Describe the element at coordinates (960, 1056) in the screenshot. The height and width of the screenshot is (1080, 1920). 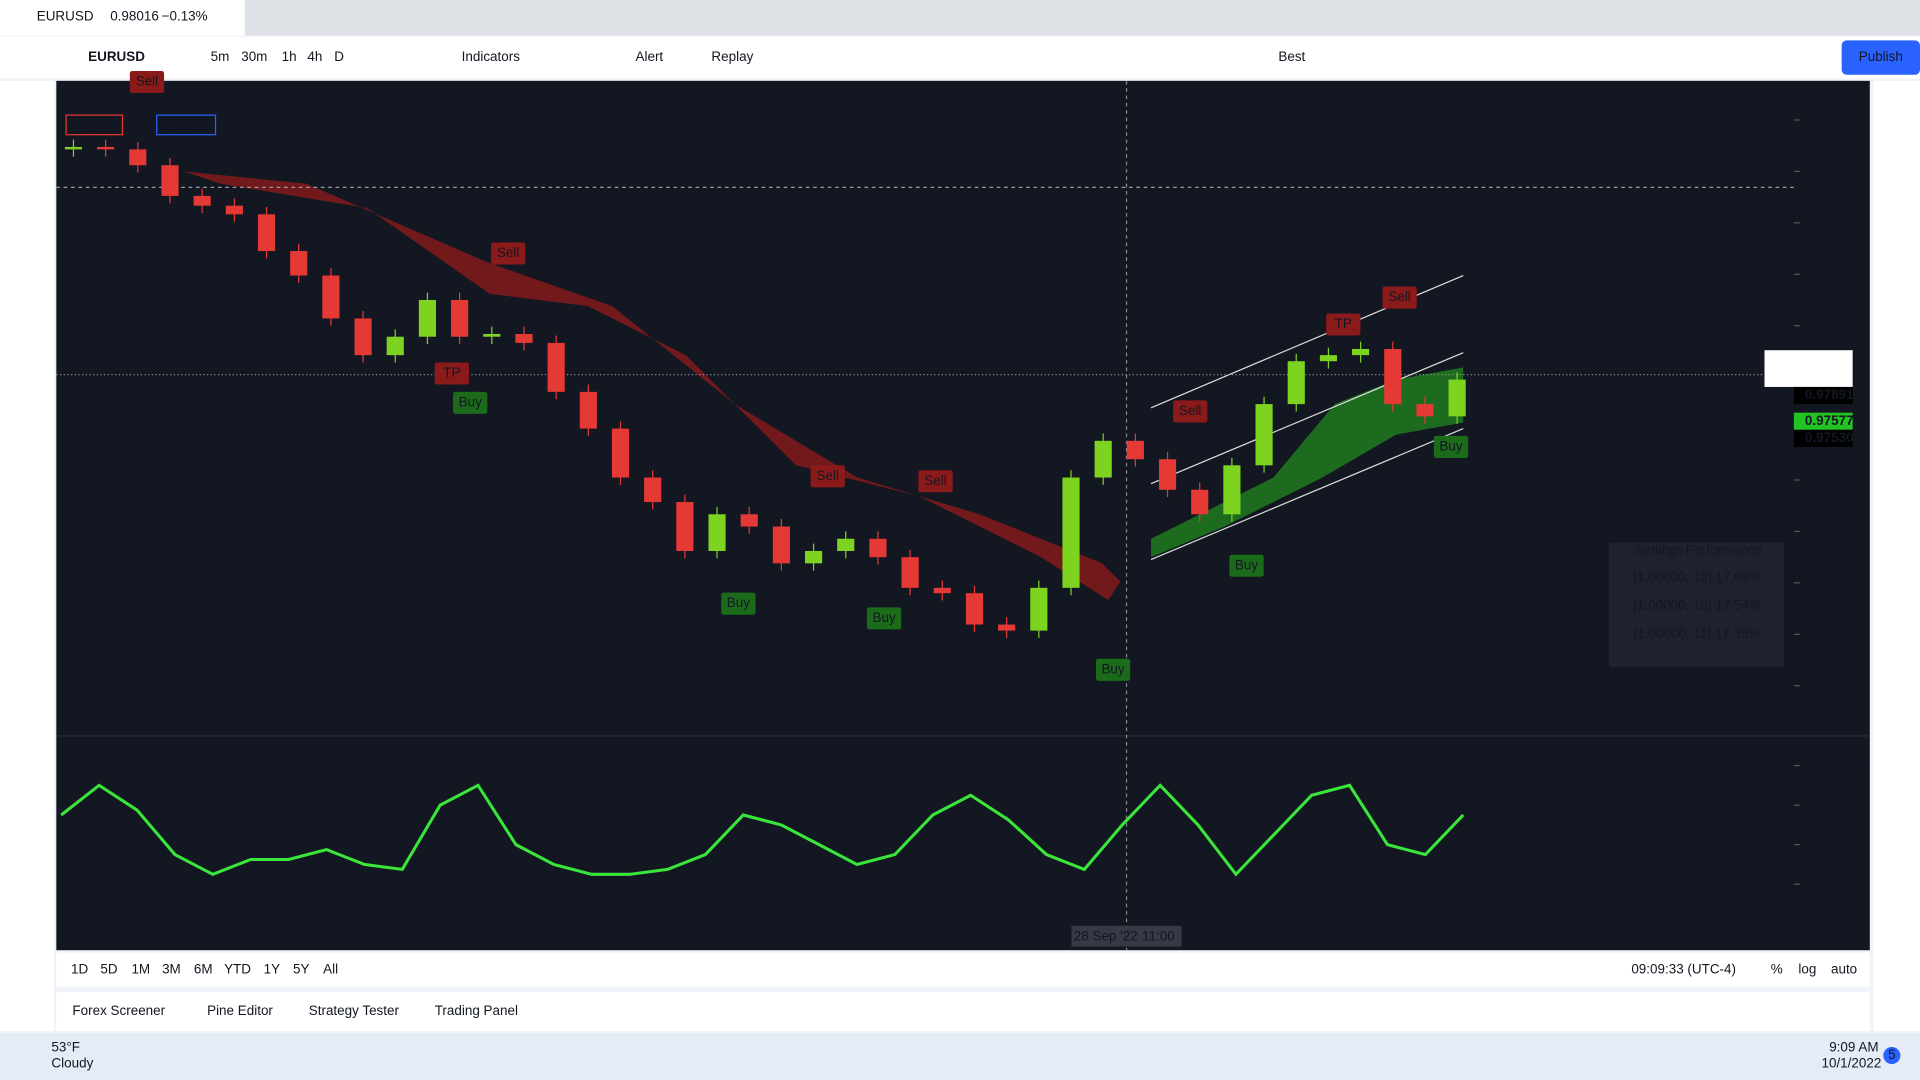
I see `taskbar` at that location.